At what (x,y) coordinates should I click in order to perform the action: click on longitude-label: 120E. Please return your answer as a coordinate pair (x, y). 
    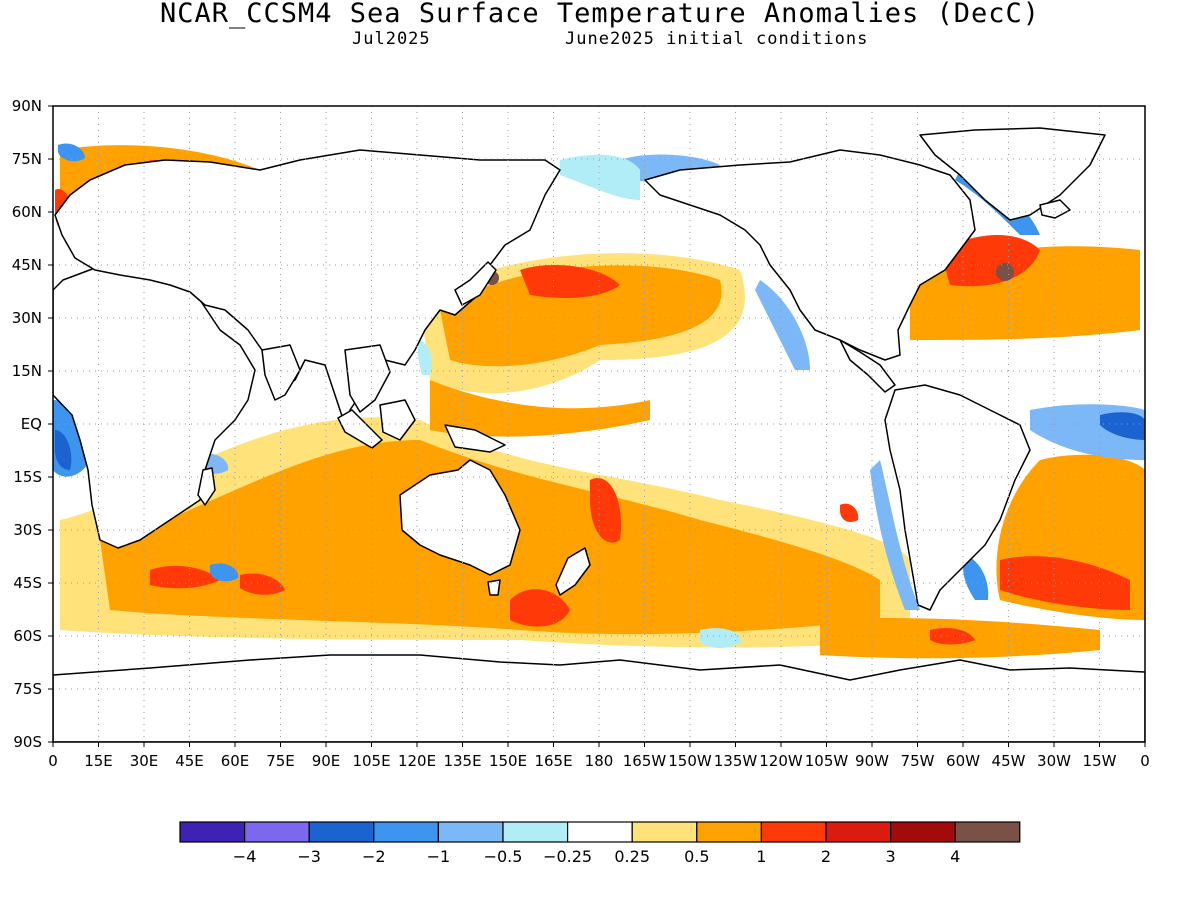
    Looking at the image, I should click on (417, 761).